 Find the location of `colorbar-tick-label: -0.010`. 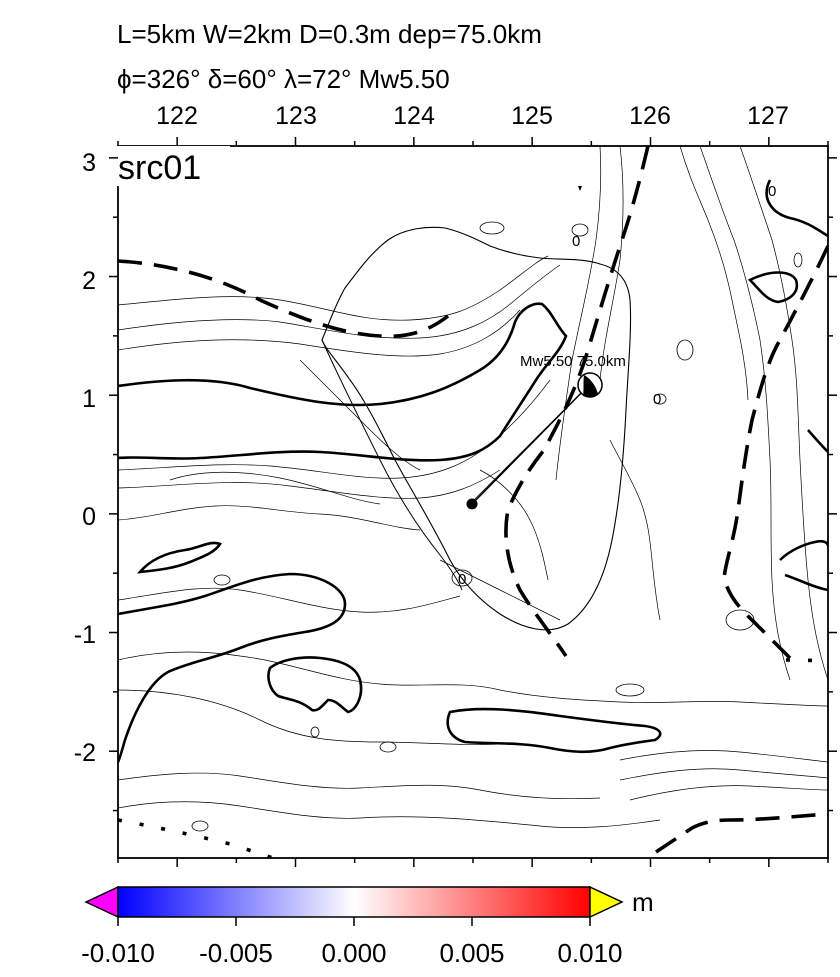

colorbar-tick-label: -0.010 is located at coordinates (118, 953).